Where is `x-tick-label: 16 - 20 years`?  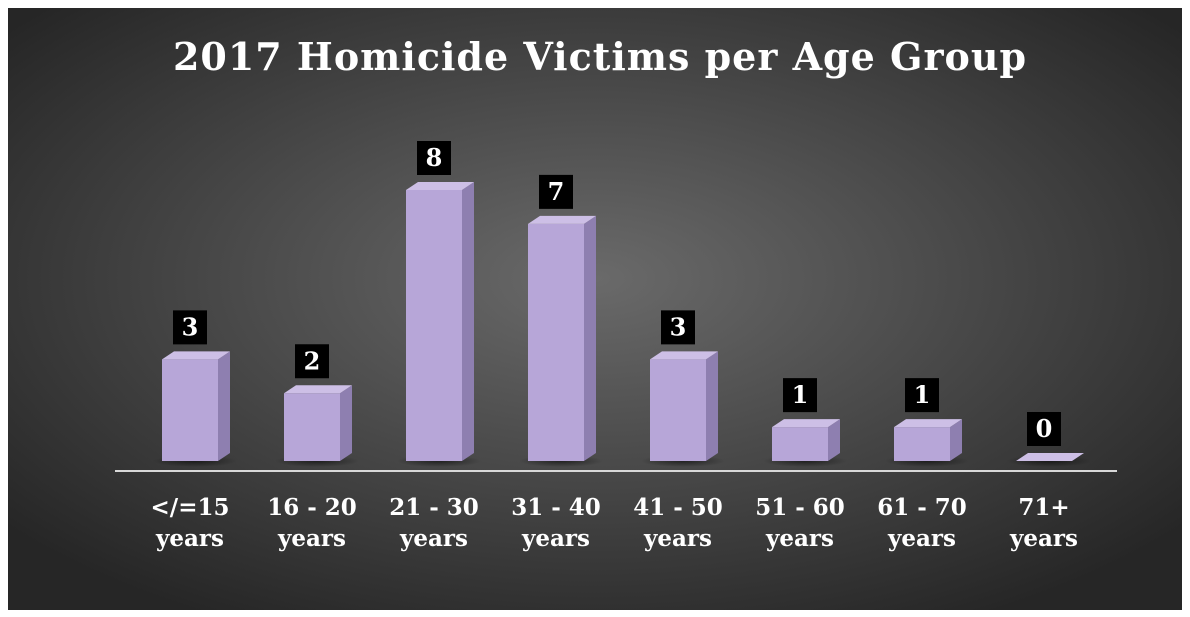
x-tick-label: 16 - 20 years is located at coordinates (312, 523).